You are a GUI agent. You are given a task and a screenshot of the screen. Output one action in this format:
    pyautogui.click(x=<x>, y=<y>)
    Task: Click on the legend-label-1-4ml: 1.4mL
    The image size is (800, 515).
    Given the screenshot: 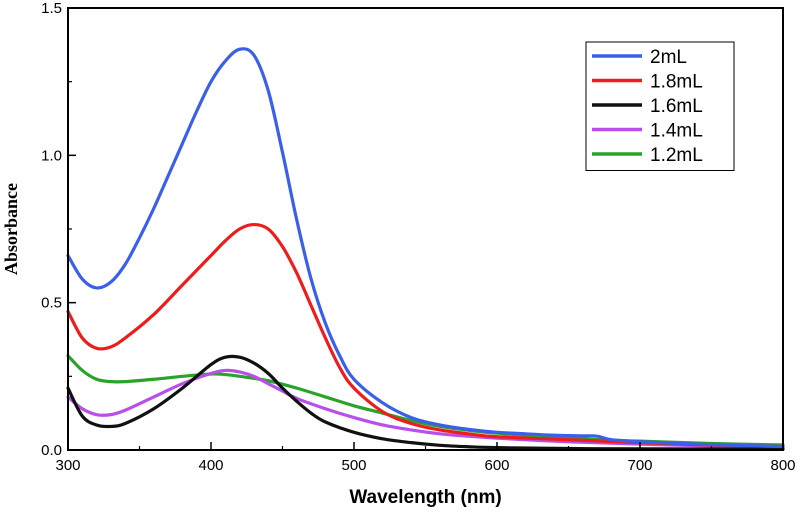 What is the action you would take?
    pyautogui.click(x=676, y=131)
    